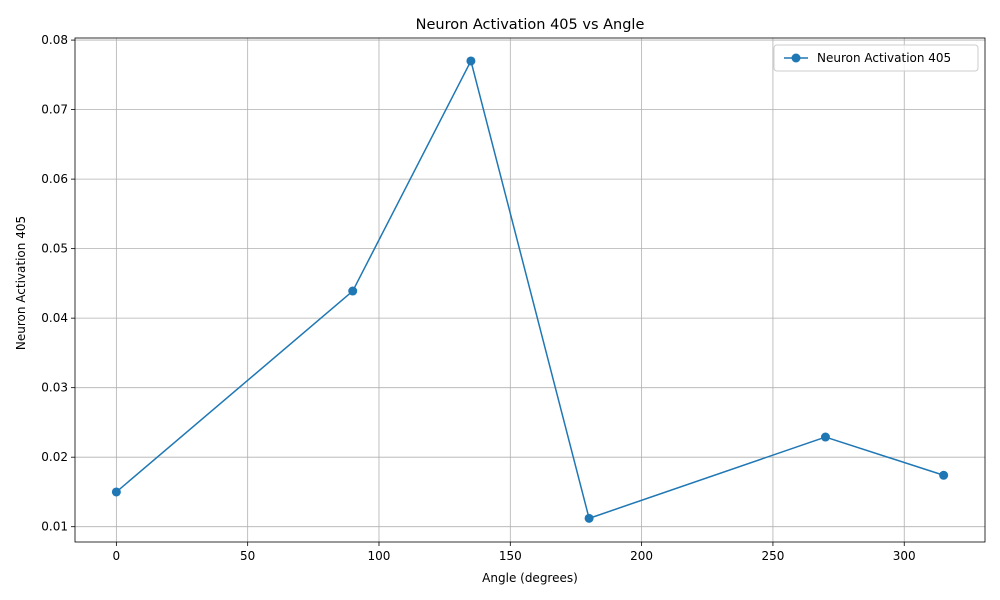 Image resolution: width=1000 pixels, height=600 pixels. Describe the element at coordinates (54, 527) in the screenshot. I see `y-tick-label: 0.01` at that location.